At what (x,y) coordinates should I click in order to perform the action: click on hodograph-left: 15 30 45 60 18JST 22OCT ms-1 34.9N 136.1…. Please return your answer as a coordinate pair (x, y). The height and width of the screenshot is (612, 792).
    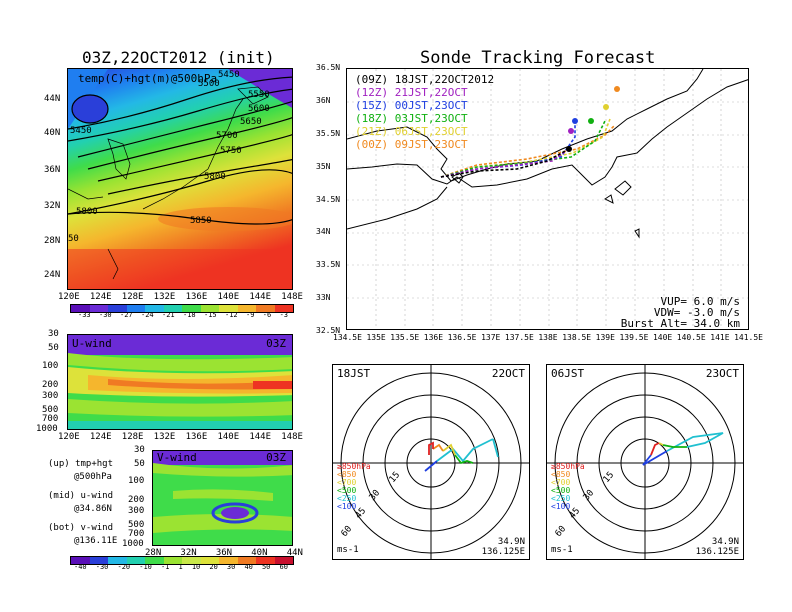
    Looking at the image, I should click on (431, 462).